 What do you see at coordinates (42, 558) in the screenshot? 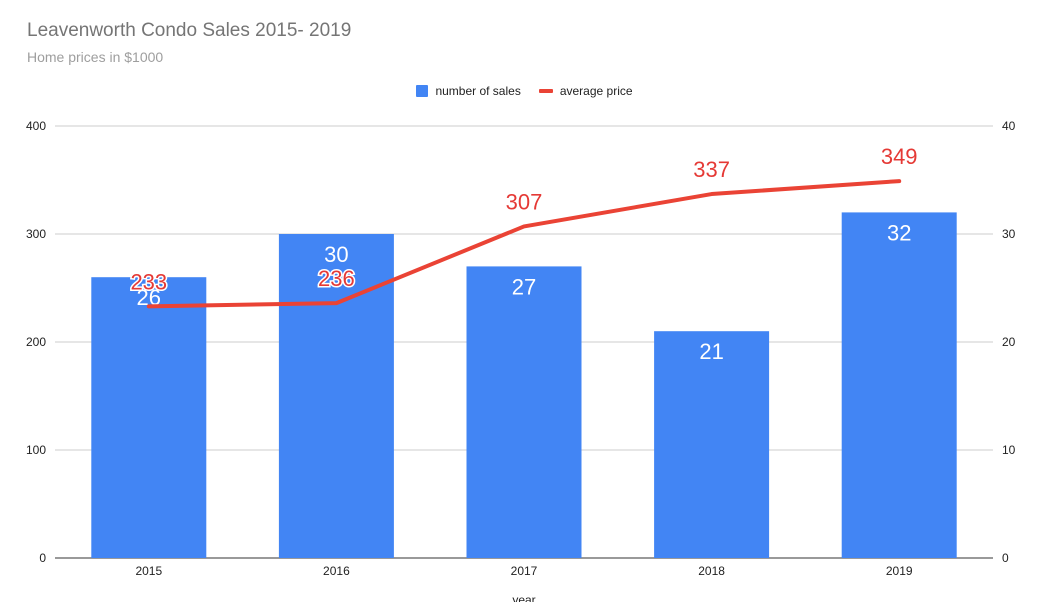
I see `left-tick-label: 0` at bounding box center [42, 558].